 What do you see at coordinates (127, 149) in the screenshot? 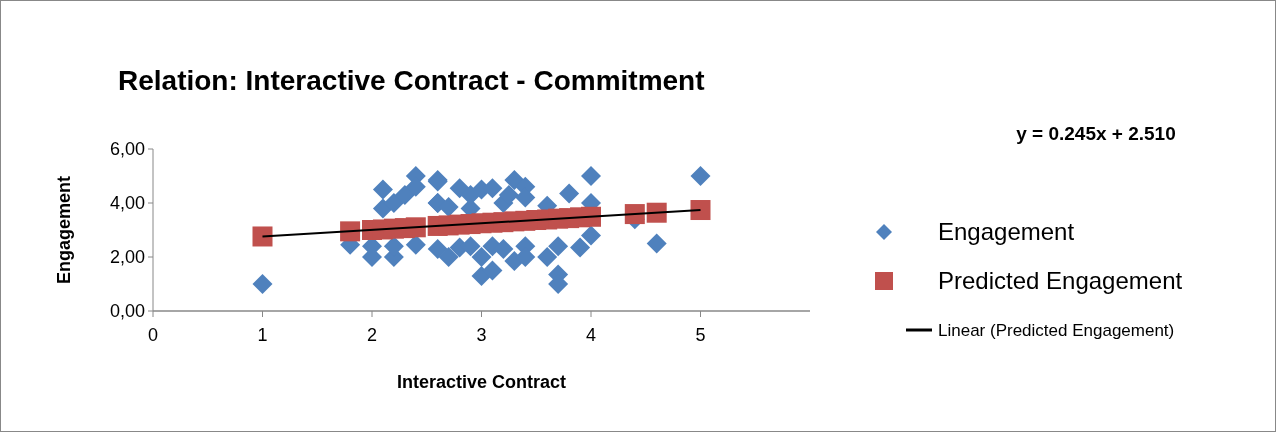
I see `y-tick-label: 6,00` at bounding box center [127, 149].